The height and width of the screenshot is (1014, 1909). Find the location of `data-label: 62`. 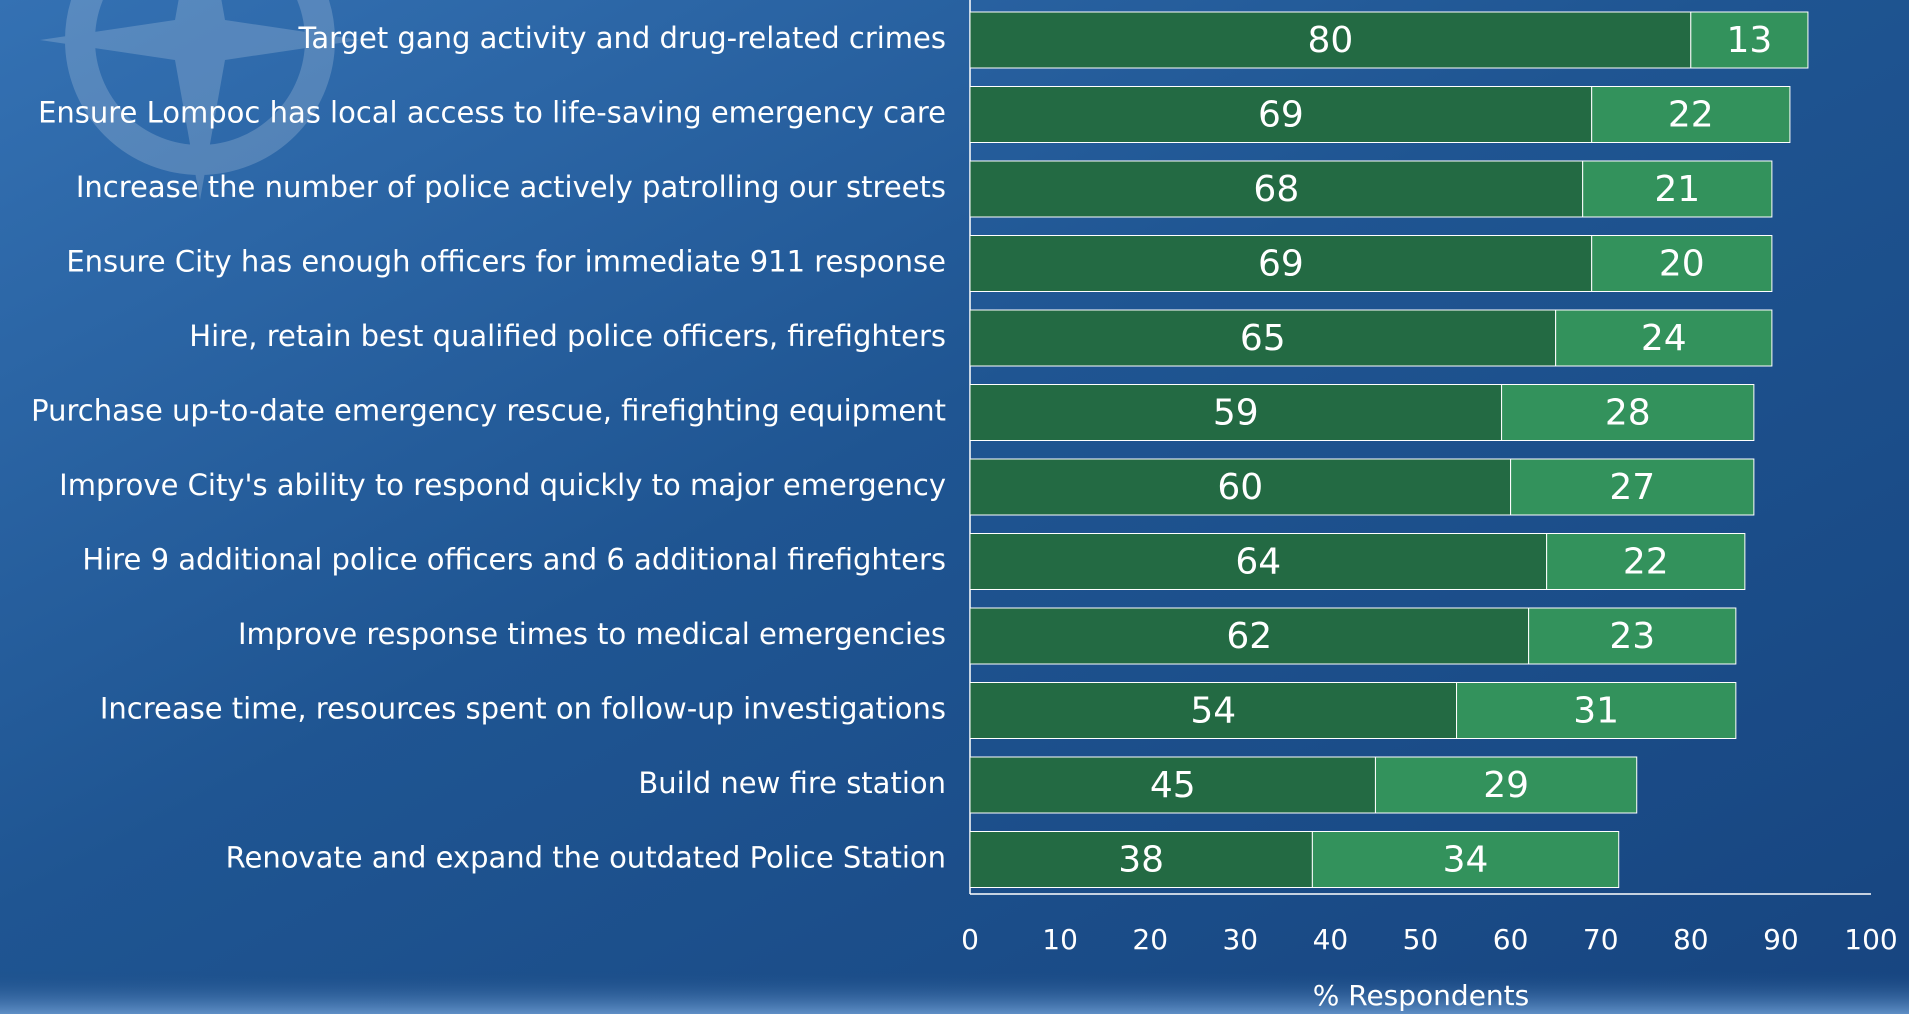

data-label: 62 is located at coordinates (1249, 636).